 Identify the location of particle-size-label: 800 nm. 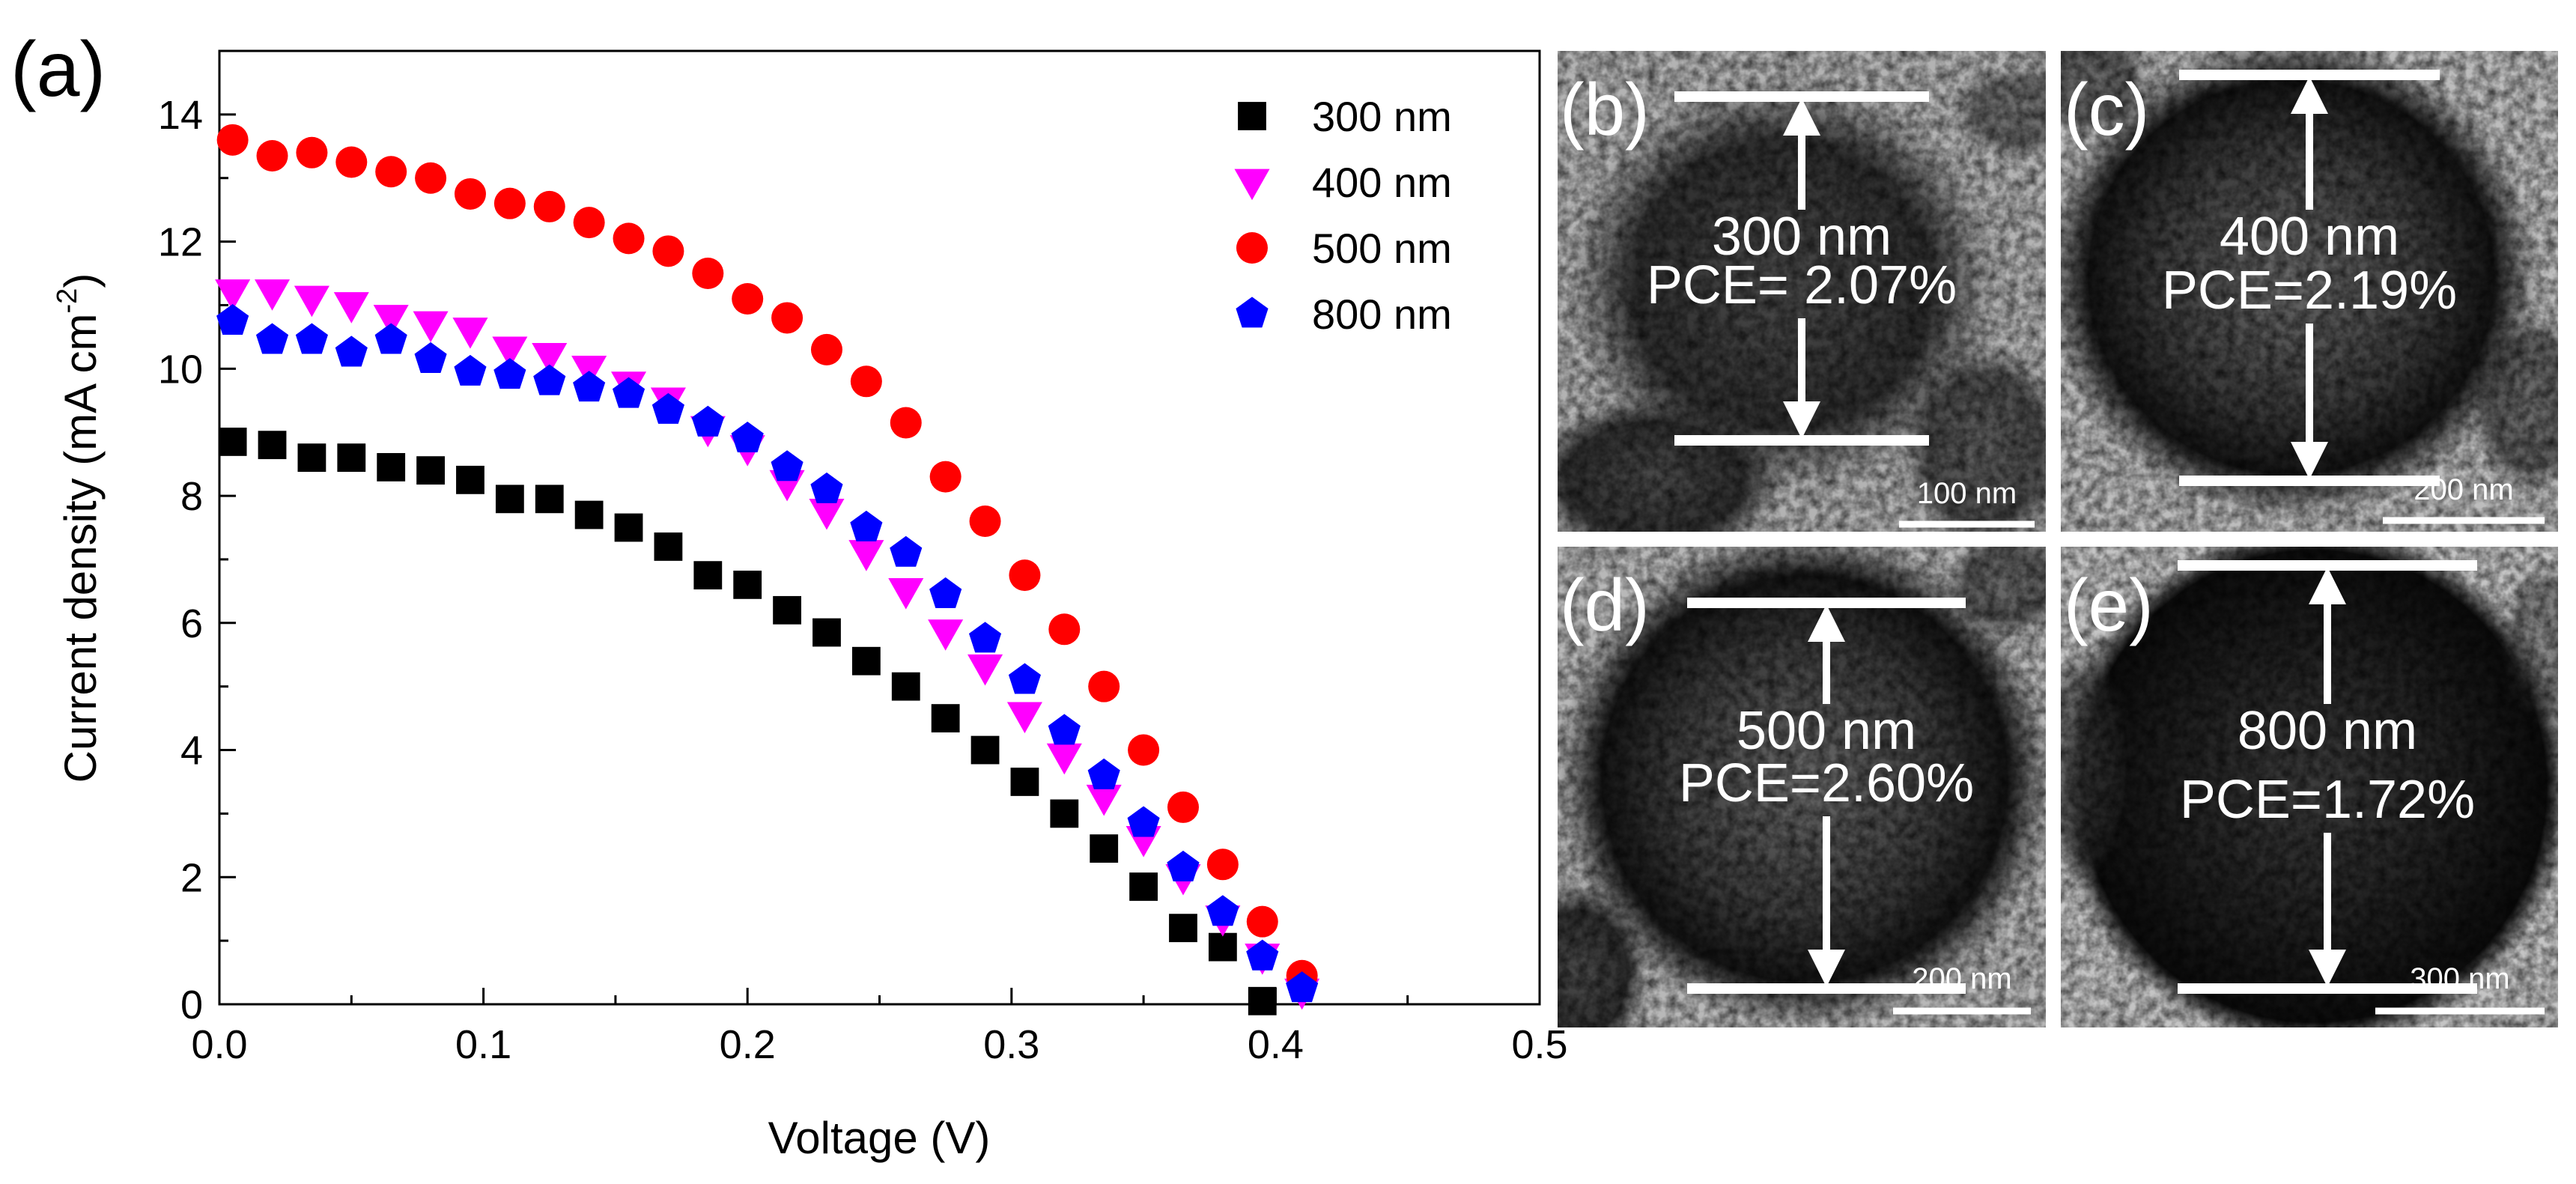
(2327, 731).